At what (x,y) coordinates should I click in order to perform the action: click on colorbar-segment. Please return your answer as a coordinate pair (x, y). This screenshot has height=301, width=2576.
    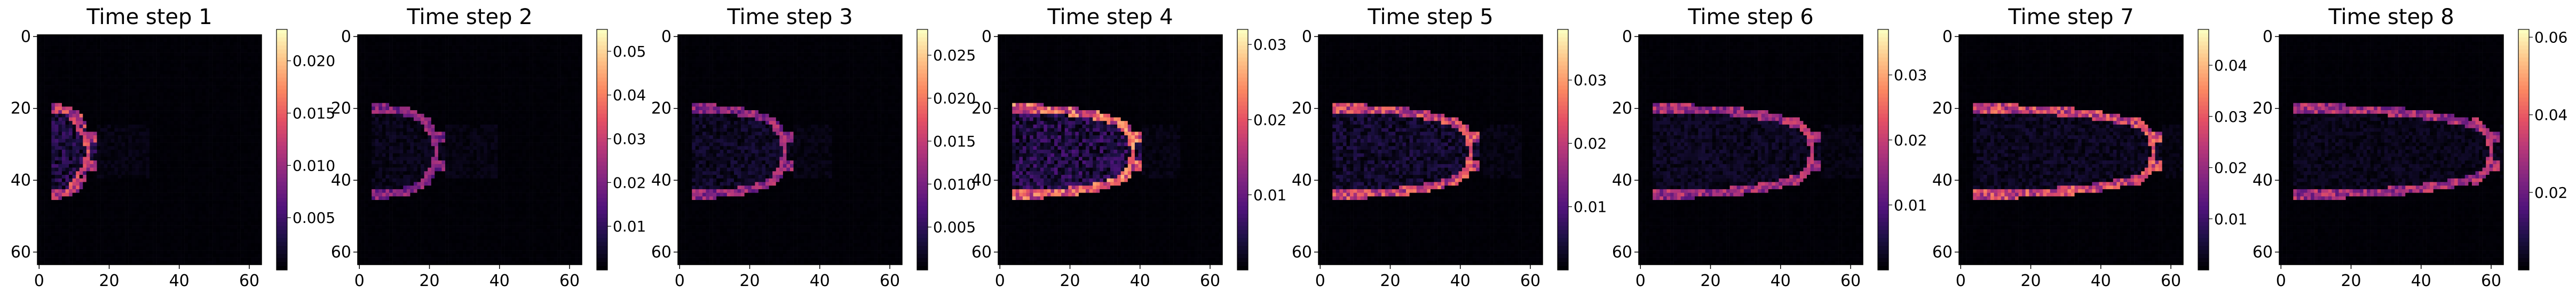
    Looking at the image, I should click on (281, 160).